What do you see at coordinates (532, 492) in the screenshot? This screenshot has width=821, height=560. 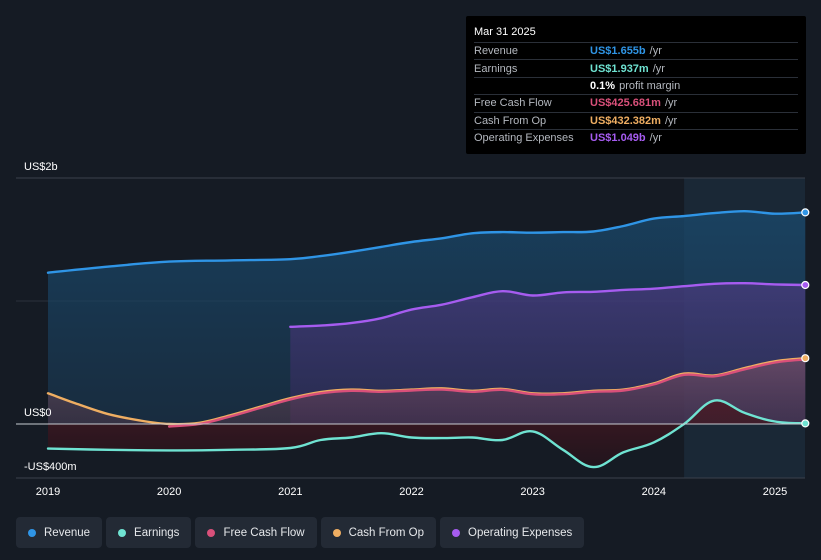 I see `x-tick-label: 2023` at bounding box center [532, 492].